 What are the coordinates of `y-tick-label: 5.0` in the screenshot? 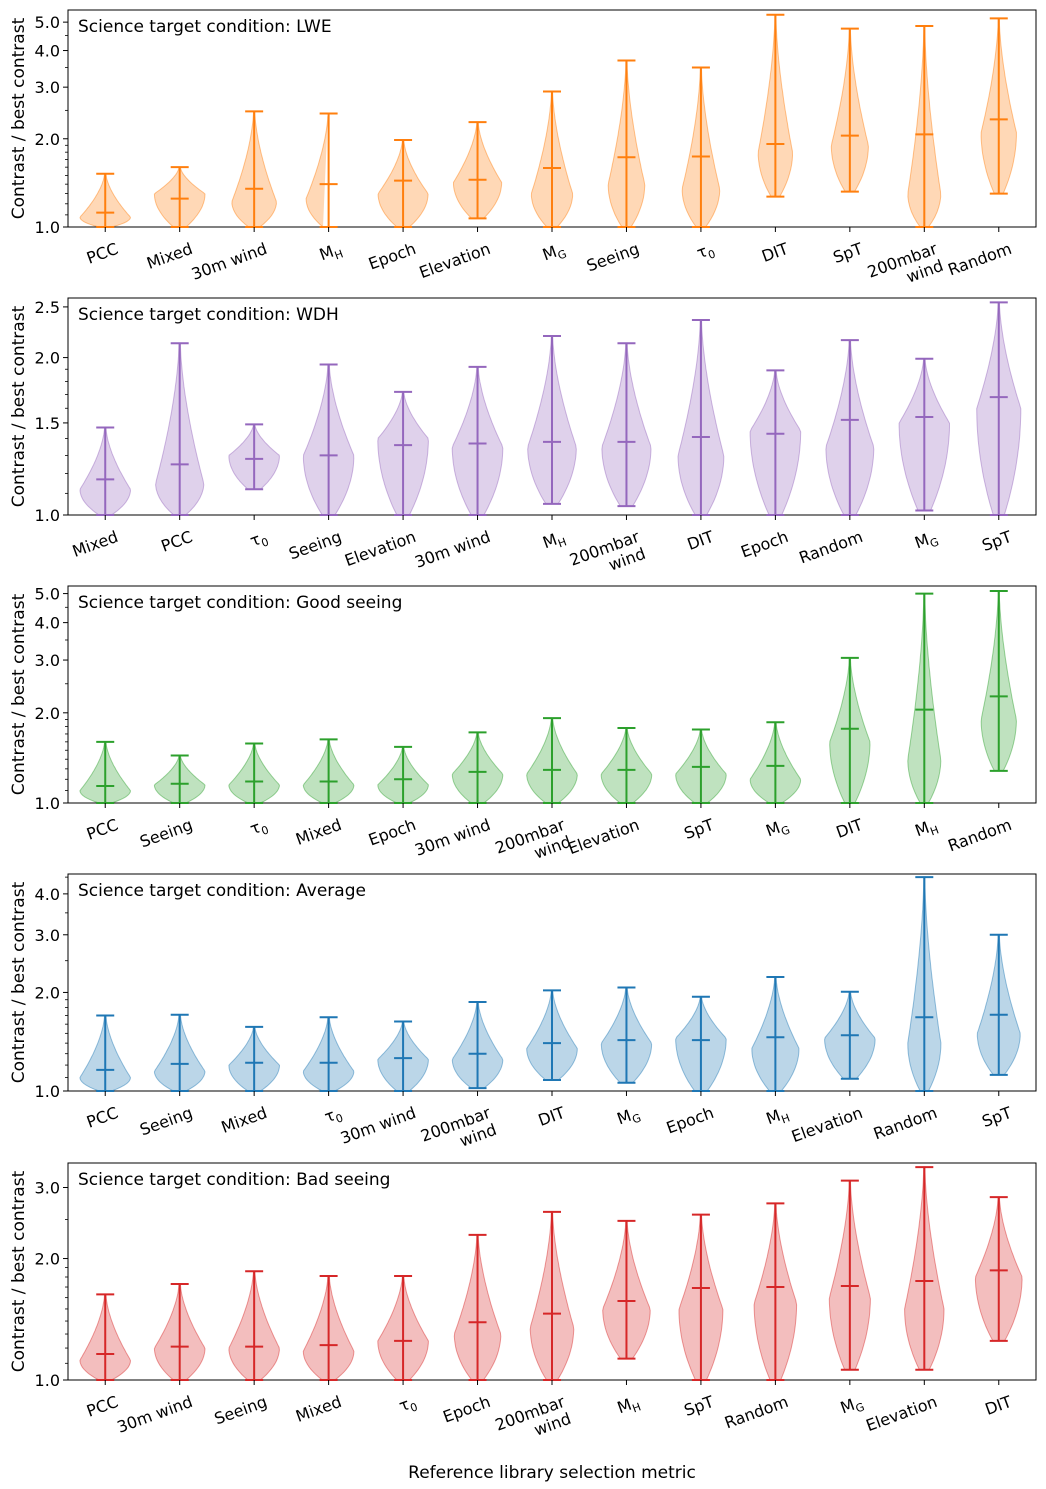 It's located at (47, 22).